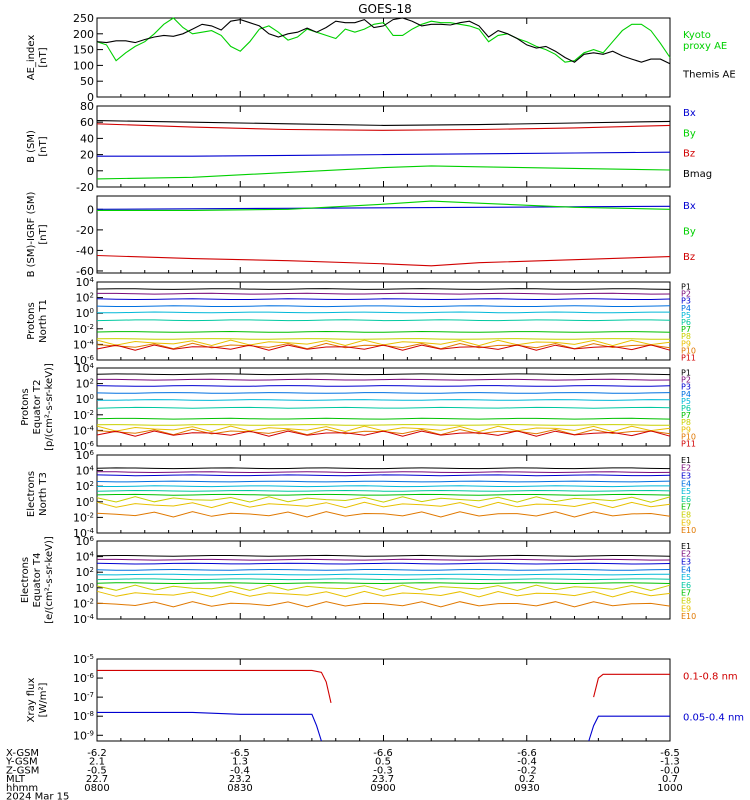 The height and width of the screenshot is (800, 750). Describe the element at coordinates (686, 476) in the screenshot. I see `legend-entry: E3` at that location.